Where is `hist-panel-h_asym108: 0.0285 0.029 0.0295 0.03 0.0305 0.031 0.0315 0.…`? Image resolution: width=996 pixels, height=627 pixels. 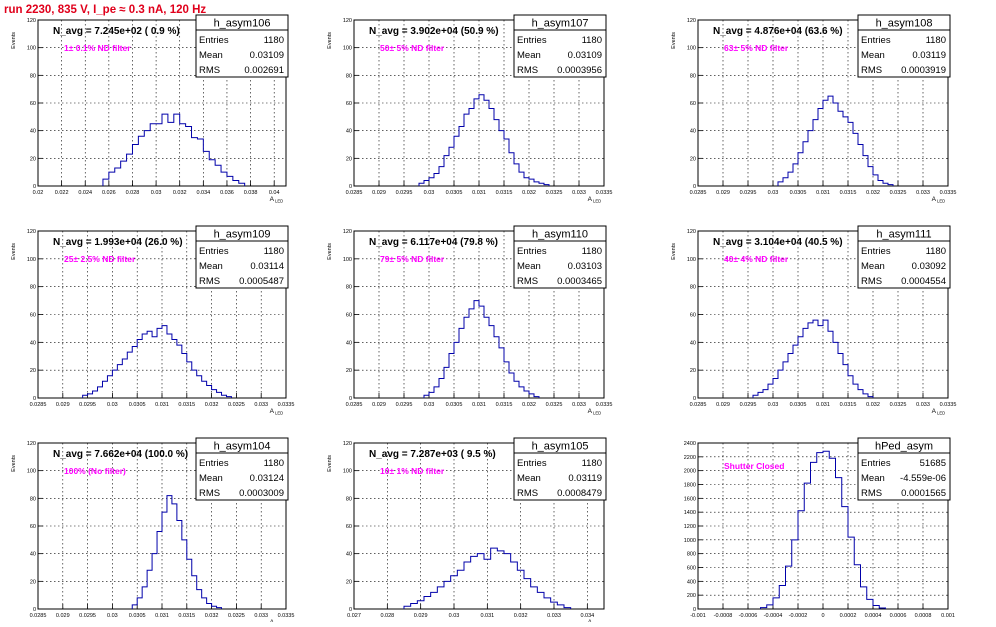 hist-panel-h_asym108: 0.0285 0.029 0.0295 0.03 0.0305 0.031 0.0315 0.… is located at coordinates (814, 109).